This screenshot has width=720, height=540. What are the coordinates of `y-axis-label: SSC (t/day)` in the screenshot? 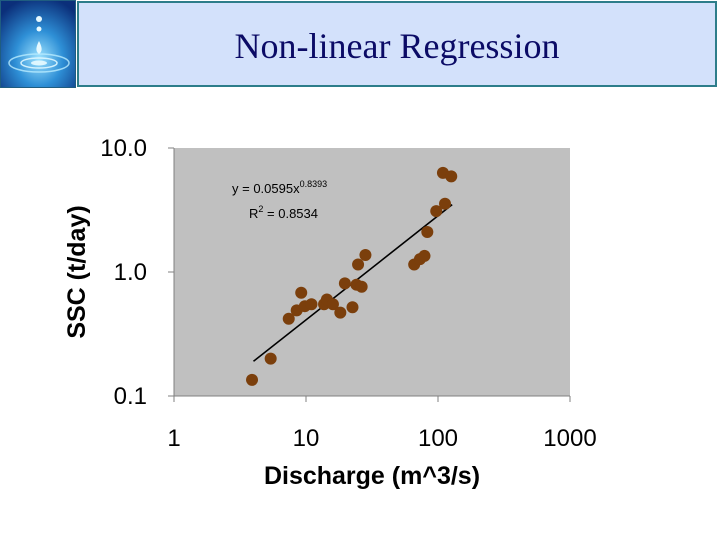 It's located at (77, 271).